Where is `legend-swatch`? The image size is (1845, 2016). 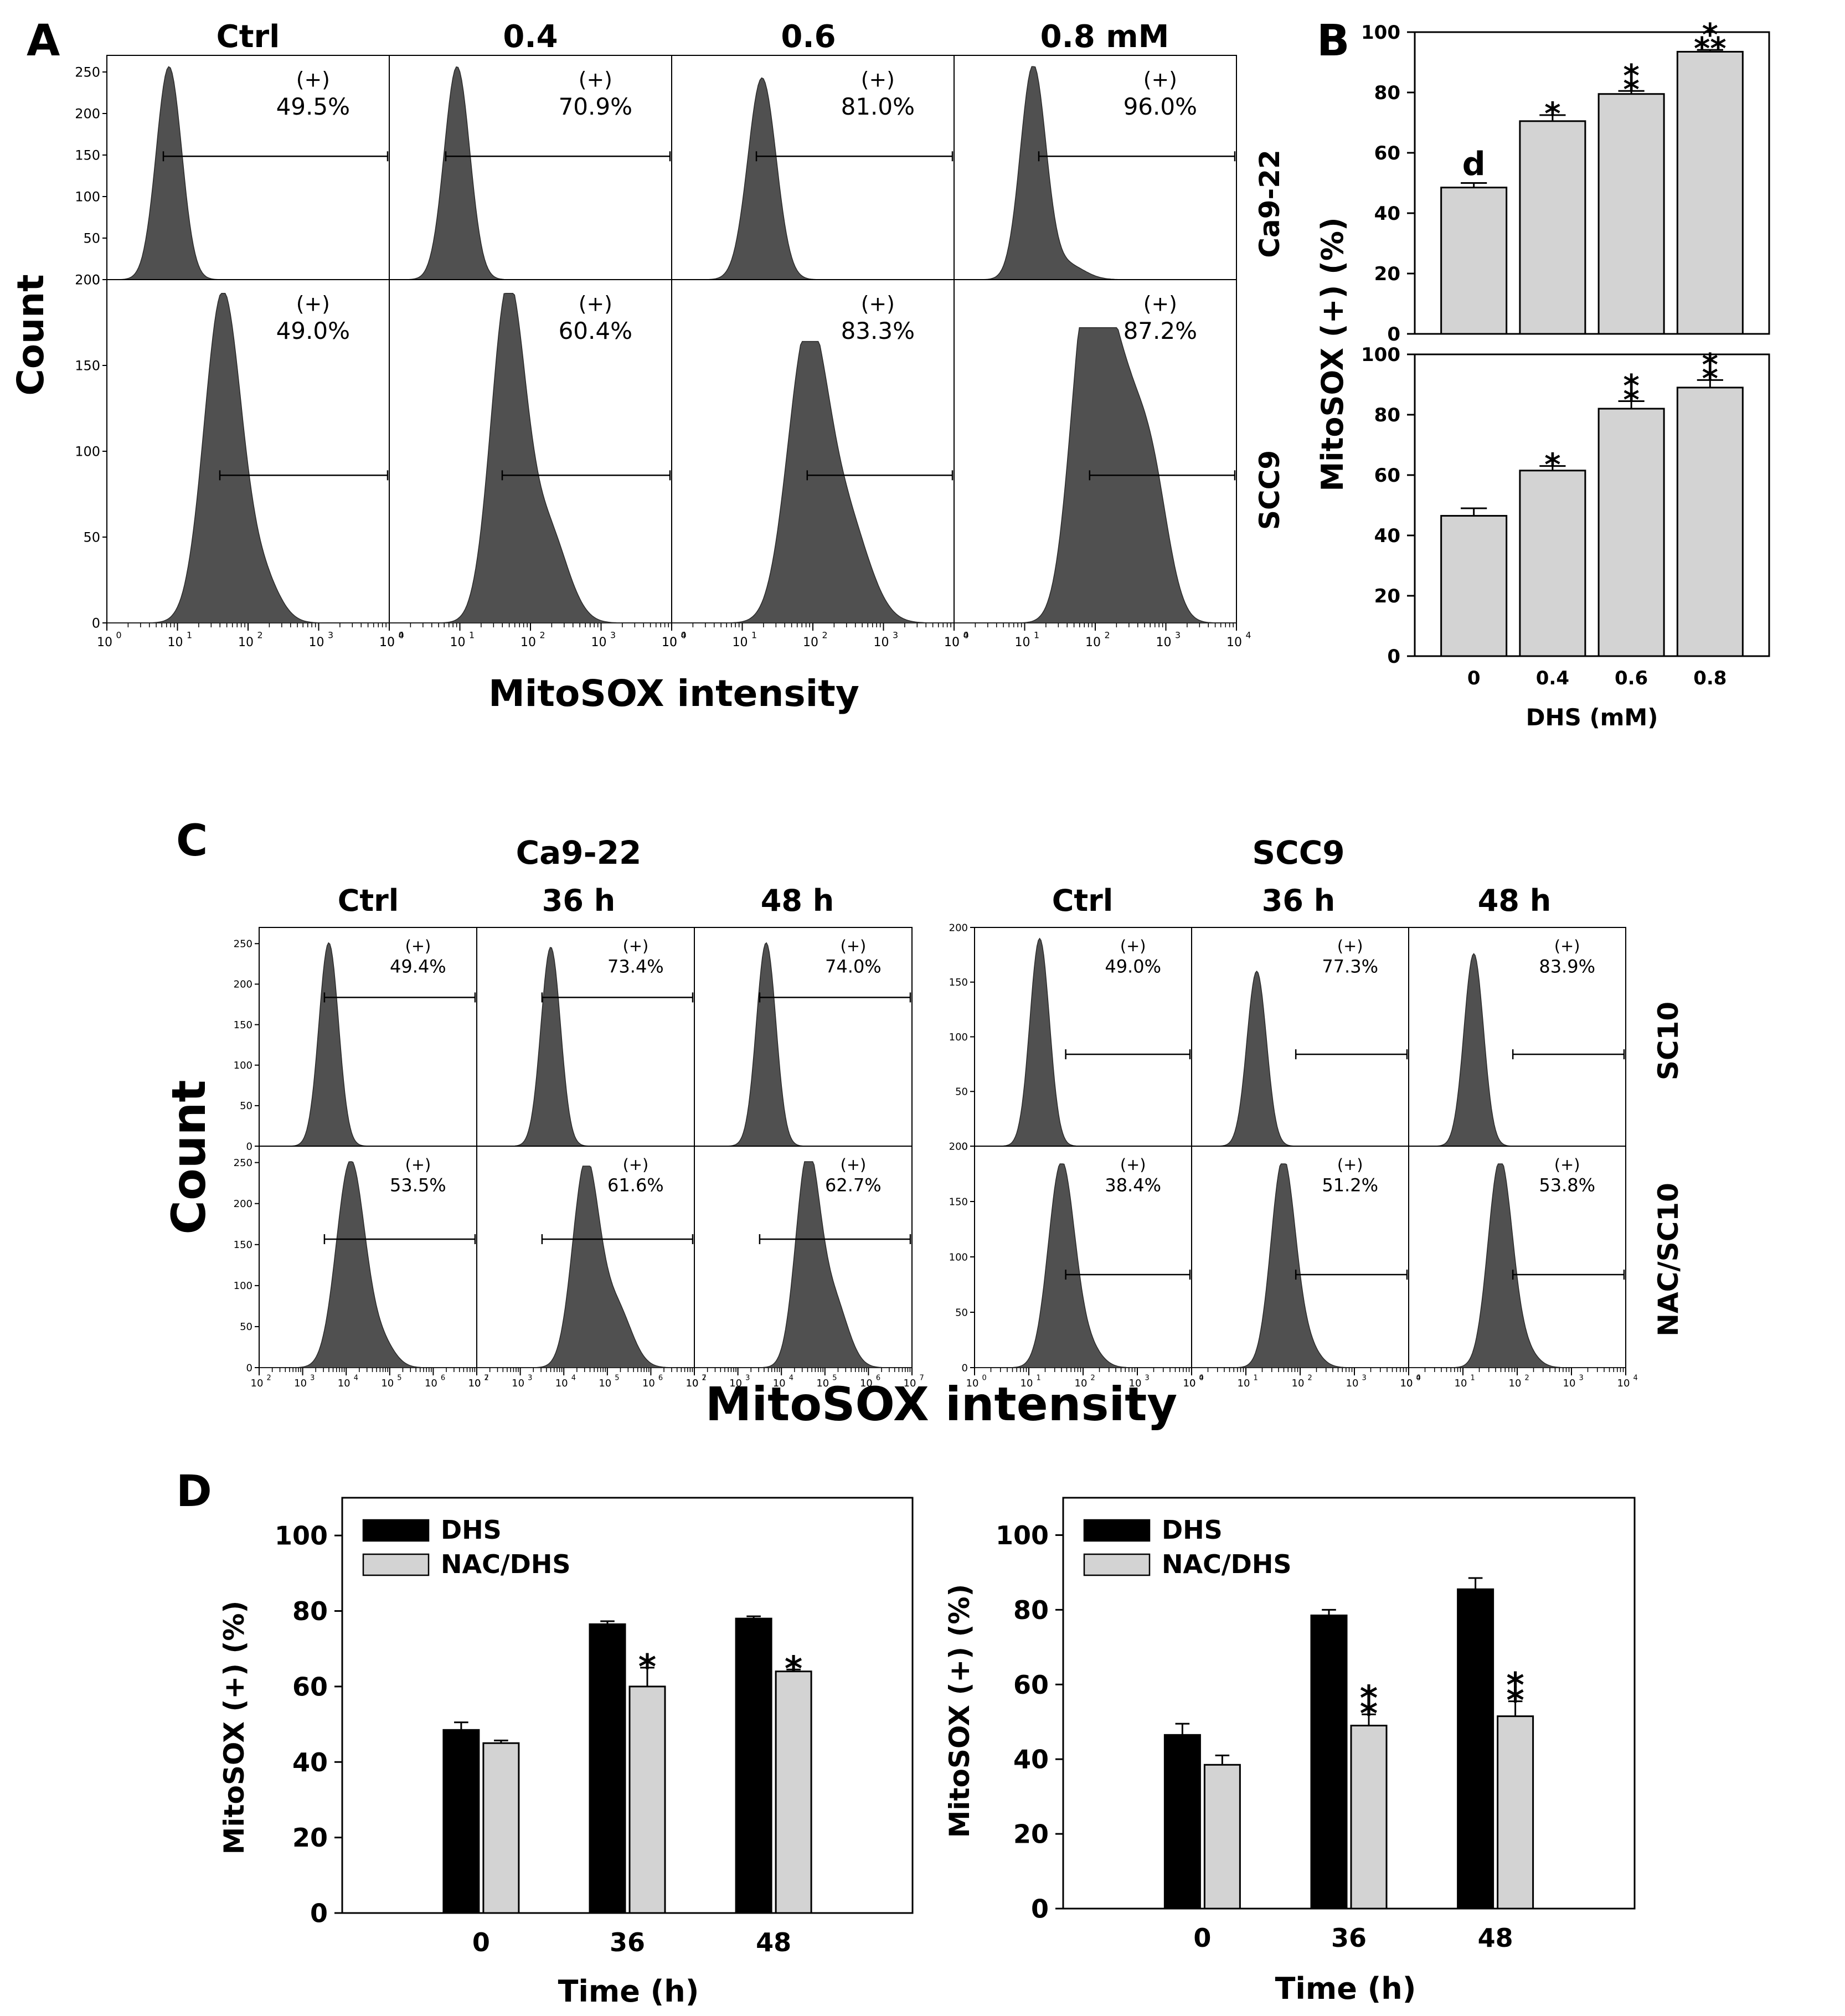
legend-swatch is located at coordinates (1117, 1564).